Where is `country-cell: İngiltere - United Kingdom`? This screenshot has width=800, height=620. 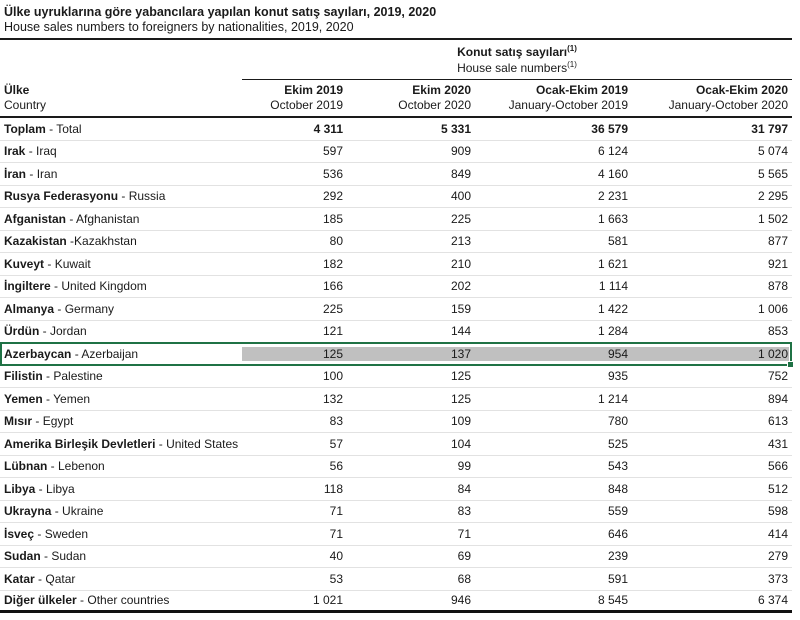 country-cell: İngiltere - United Kingdom is located at coordinates (121, 286).